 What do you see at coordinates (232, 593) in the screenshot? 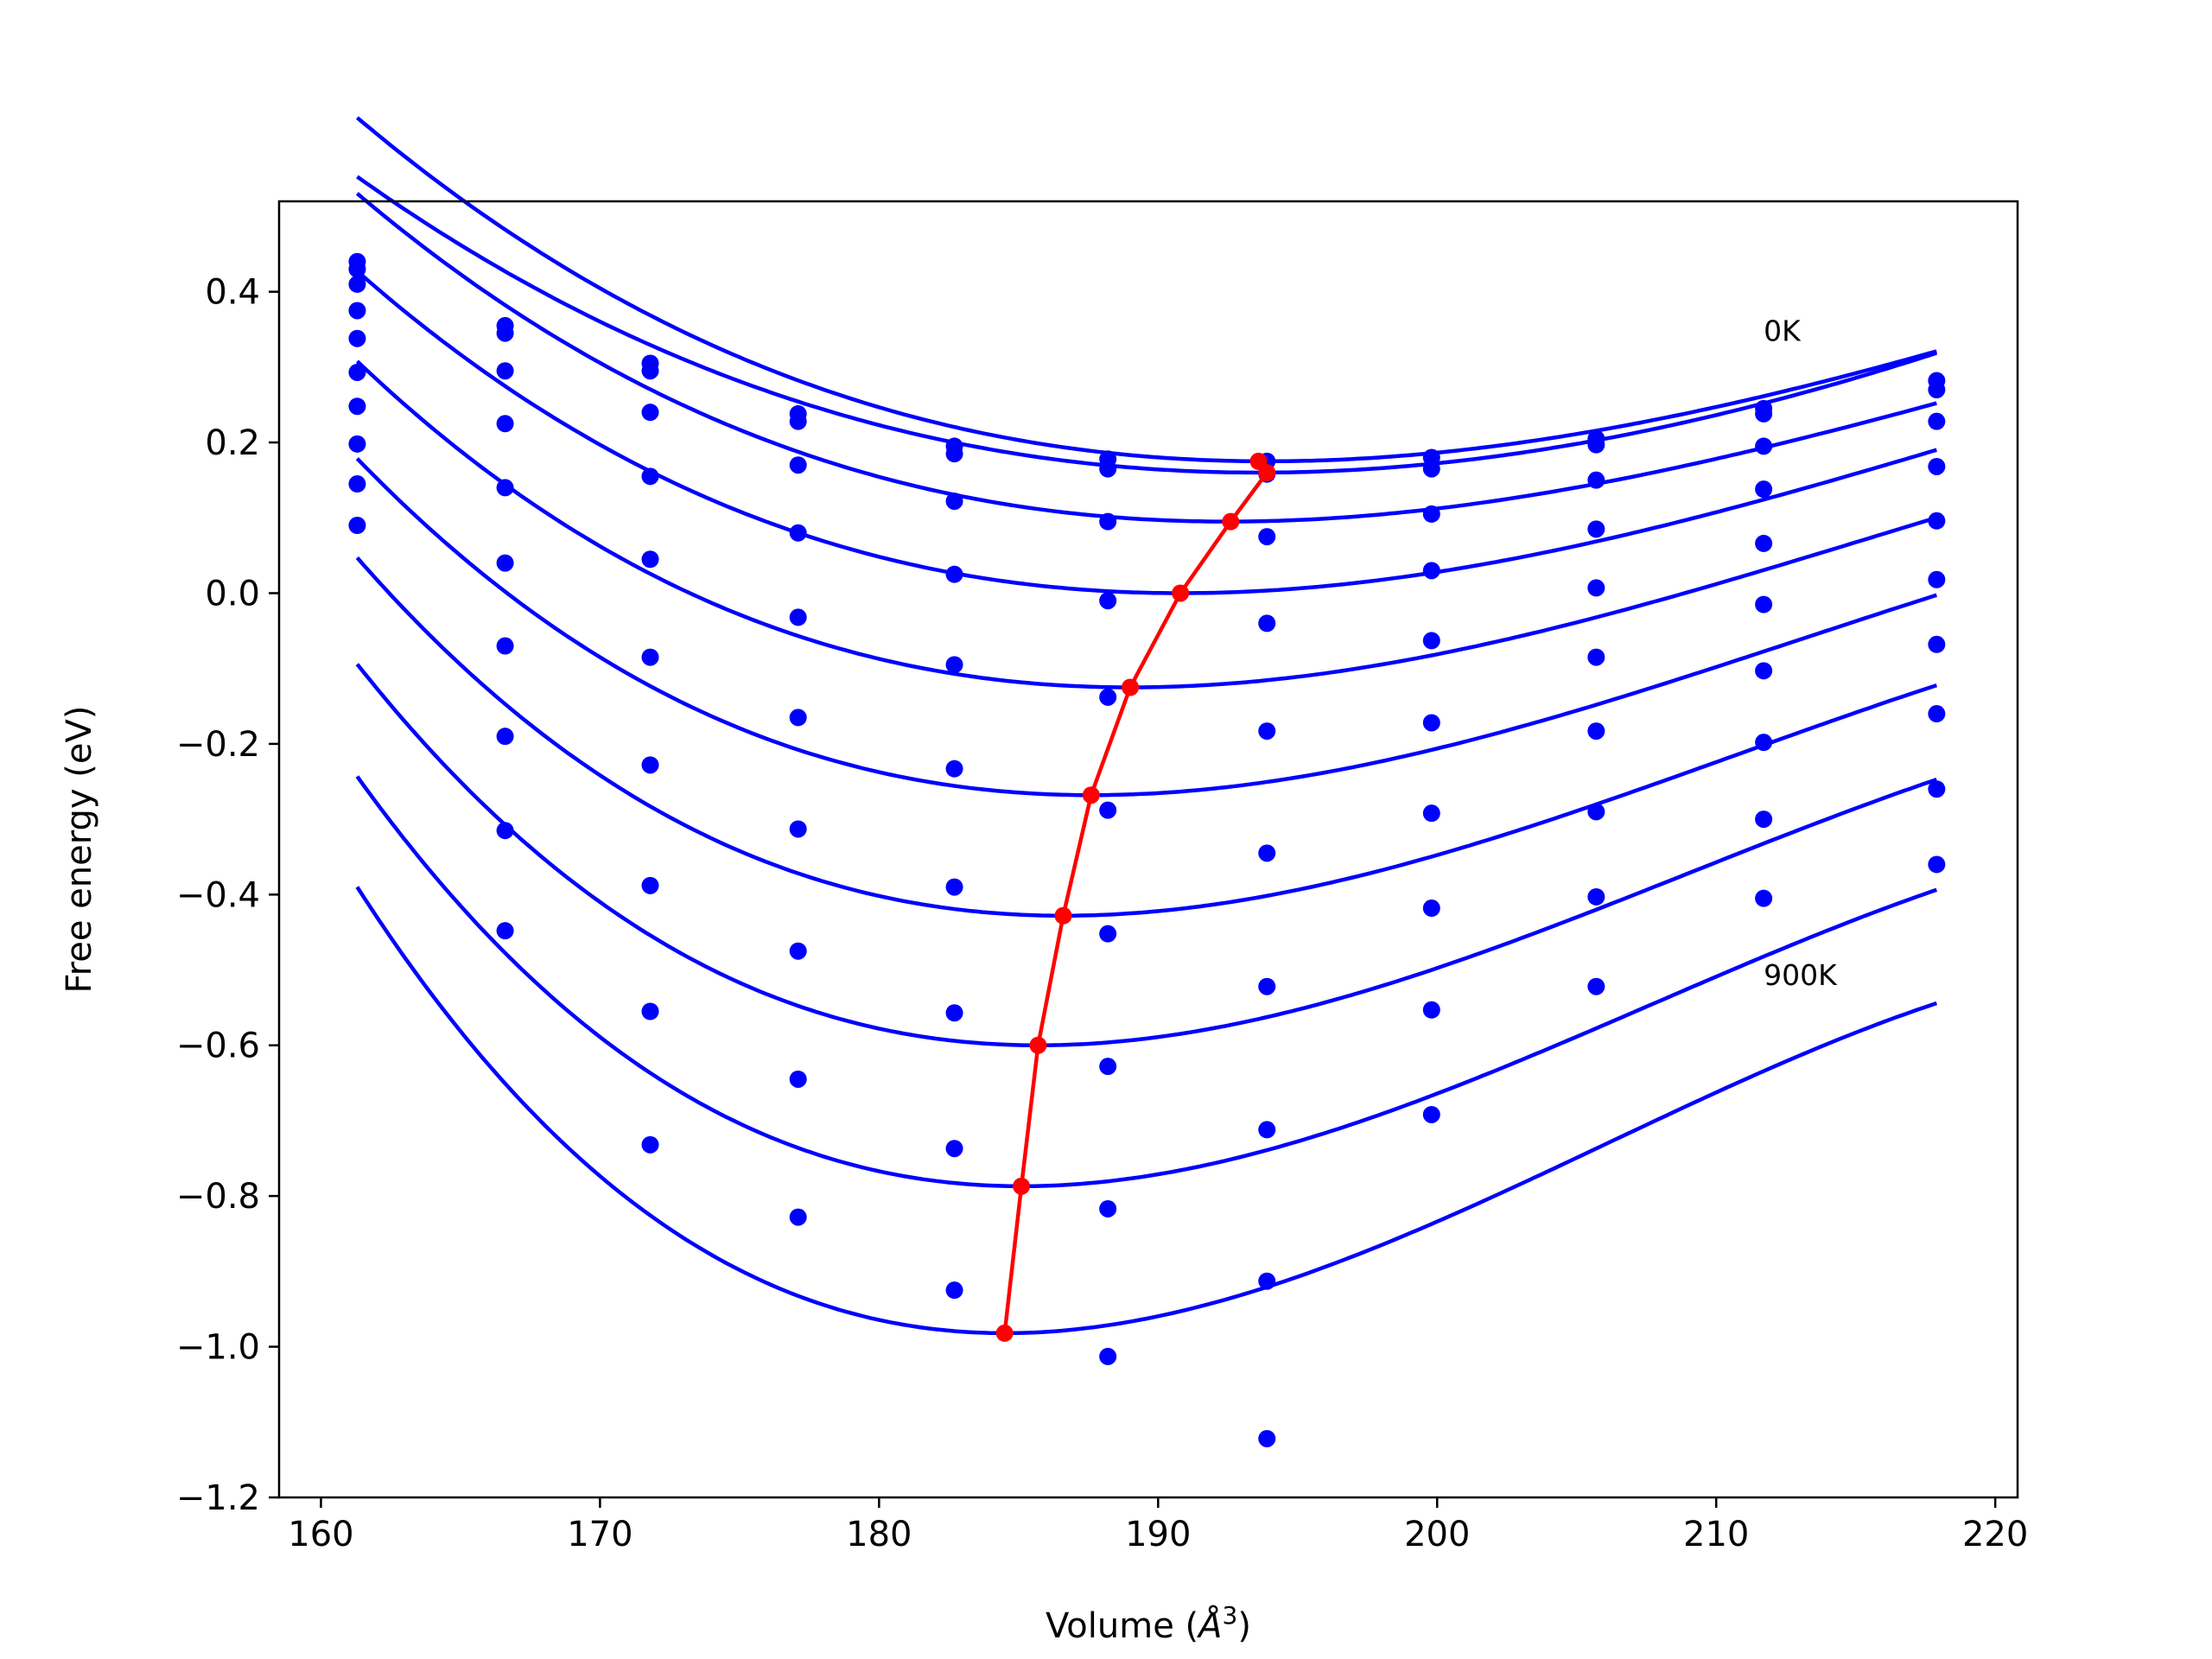
I see `y-tick-label: 0.0` at bounding box center [232, 593].